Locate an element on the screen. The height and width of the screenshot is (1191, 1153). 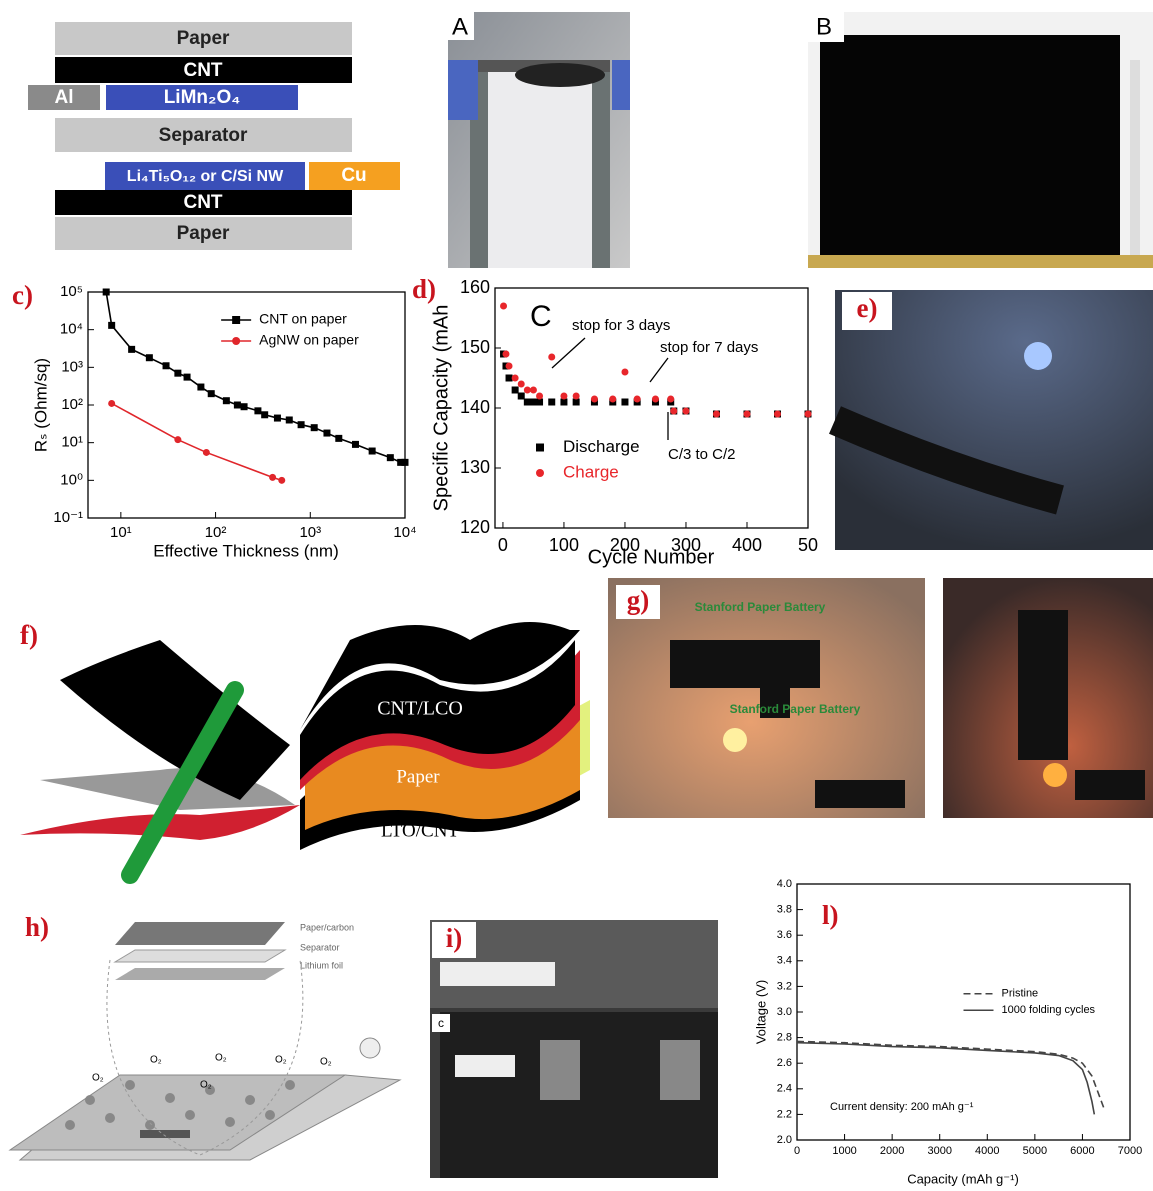
gas-label: O₂ is located at coordinates (206, 1085).